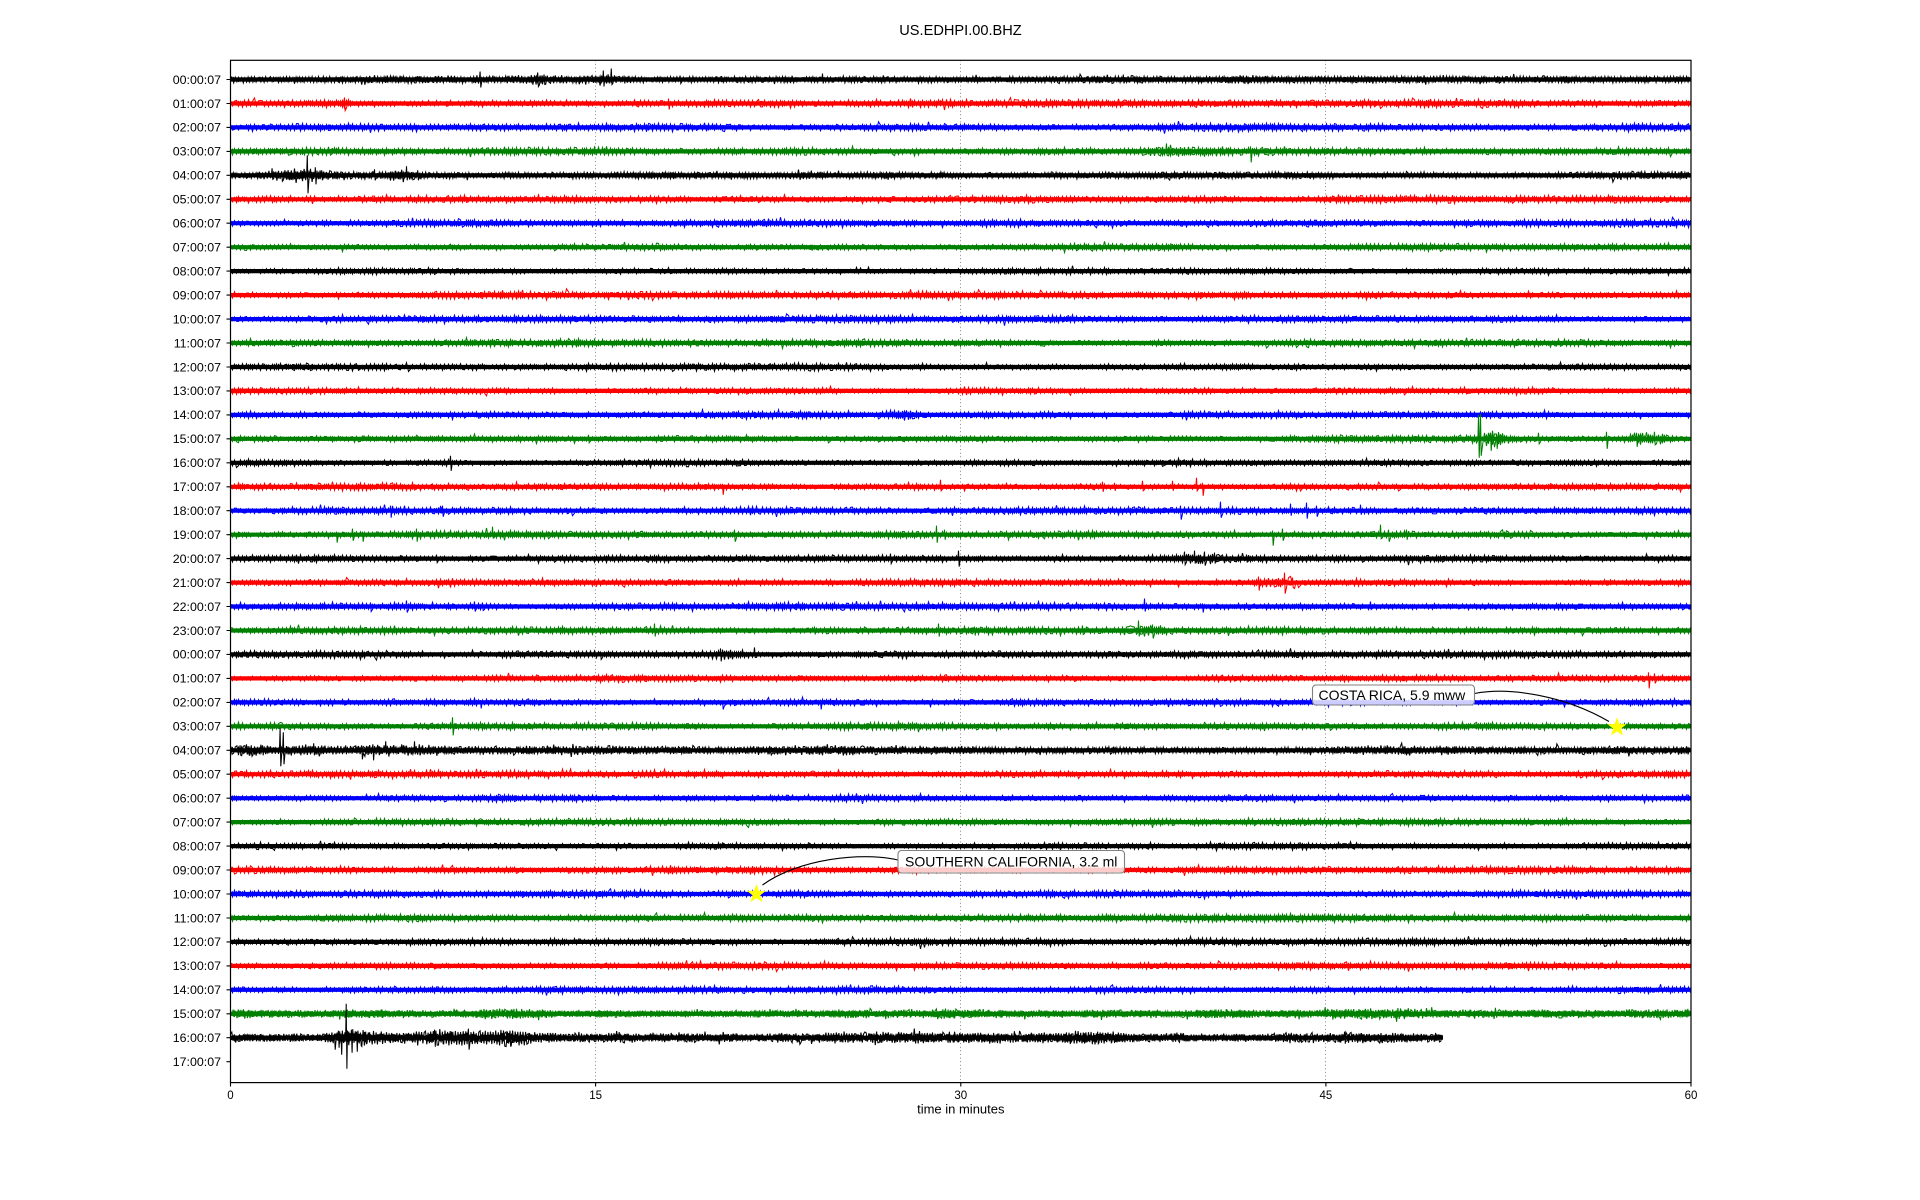  What do you see at coordinates (1393, 695) in the screenshot?
I see `svg-text: COSTA RICA, 5.9 mww` at bounding box center [1393, 695].